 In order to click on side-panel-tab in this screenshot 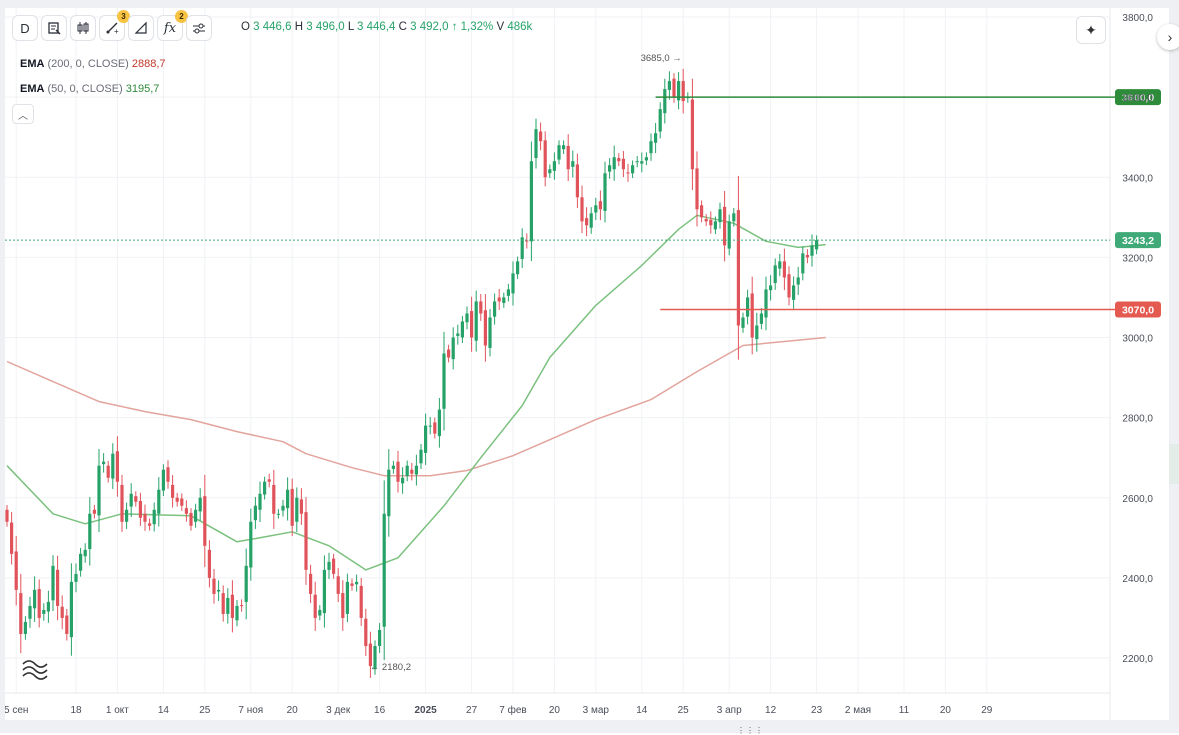, I will do `click(1174, 464)`.